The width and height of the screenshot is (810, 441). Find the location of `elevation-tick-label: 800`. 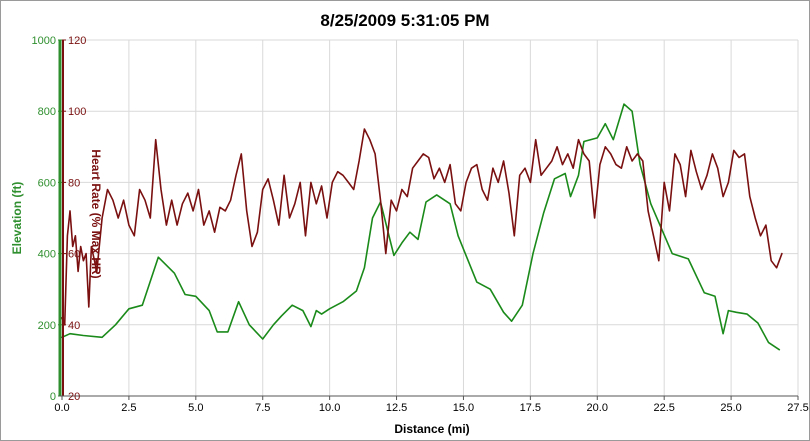

elevation-tick-label: 800 is located at coordinates (47, 112).